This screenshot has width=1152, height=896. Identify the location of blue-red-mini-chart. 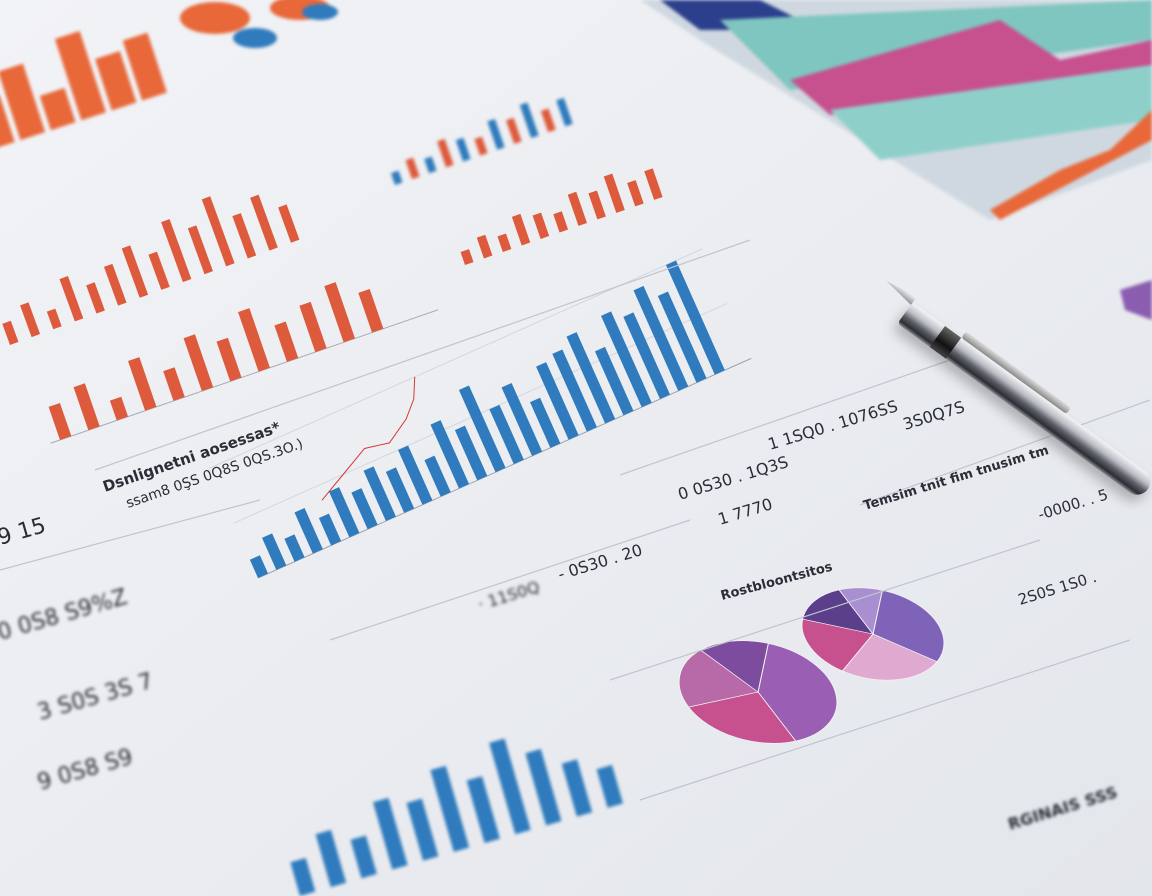
(481, 141).